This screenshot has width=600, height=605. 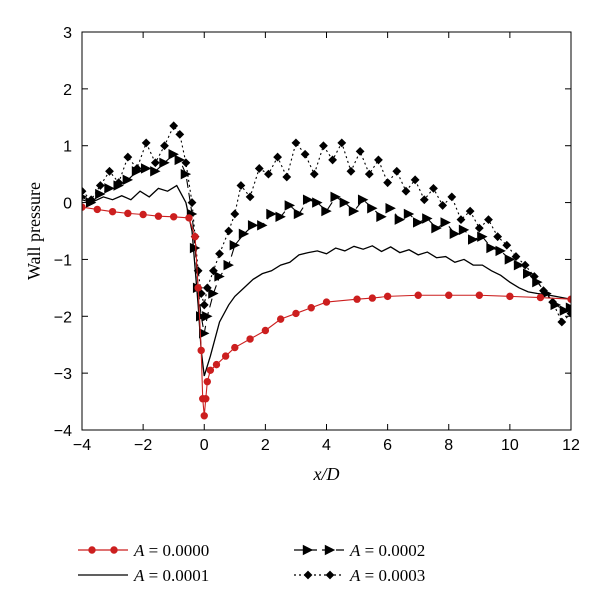 I want to click on x-axis-label: x/D, so click(x=326, y=474).